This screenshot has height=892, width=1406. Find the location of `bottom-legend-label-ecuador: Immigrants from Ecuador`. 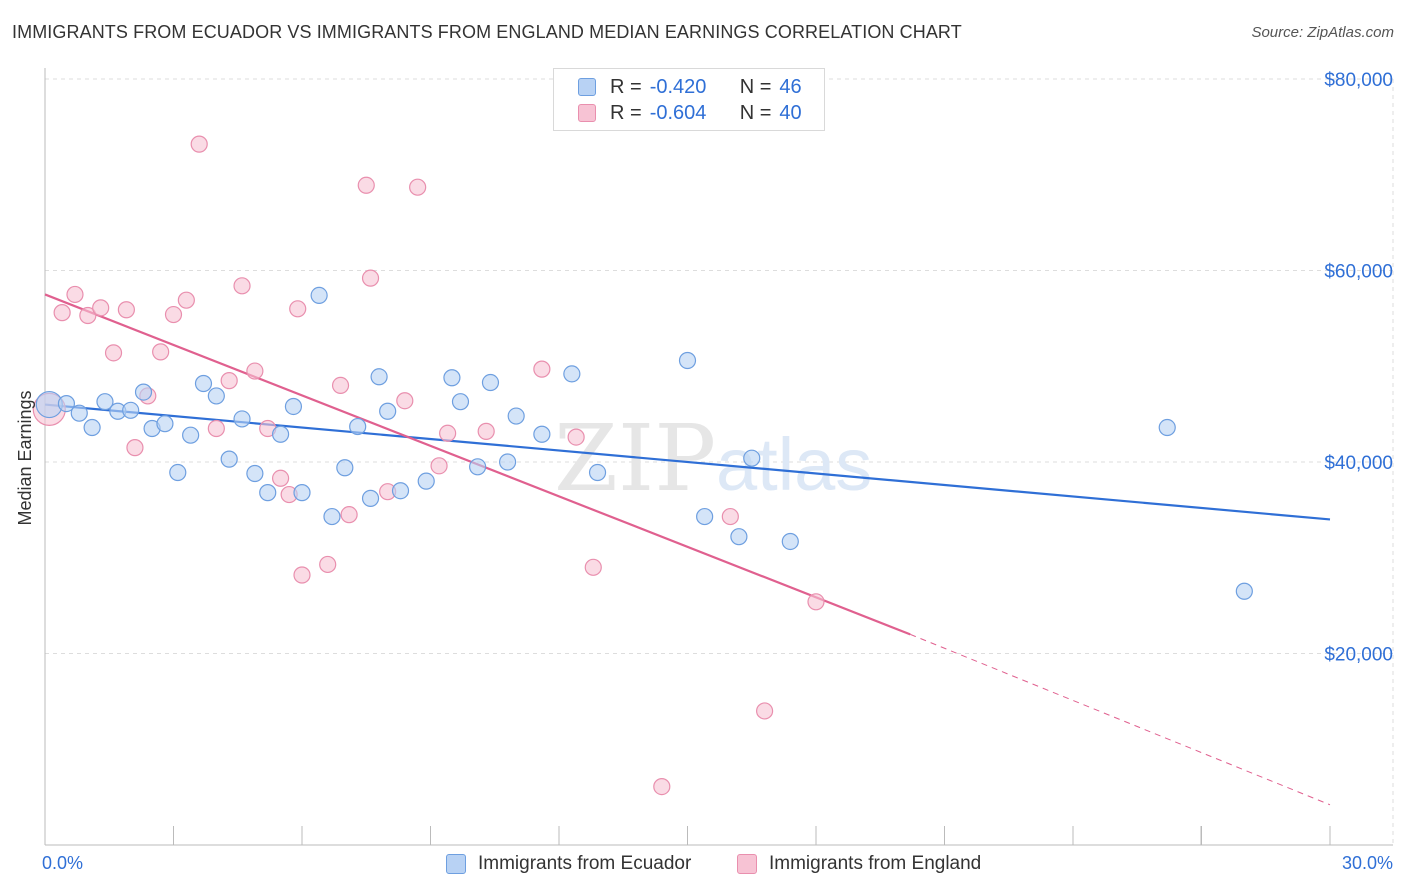

bottom-legend-label-ecuador: Immigrants from Ecuador is located at coordinates (585, 863).